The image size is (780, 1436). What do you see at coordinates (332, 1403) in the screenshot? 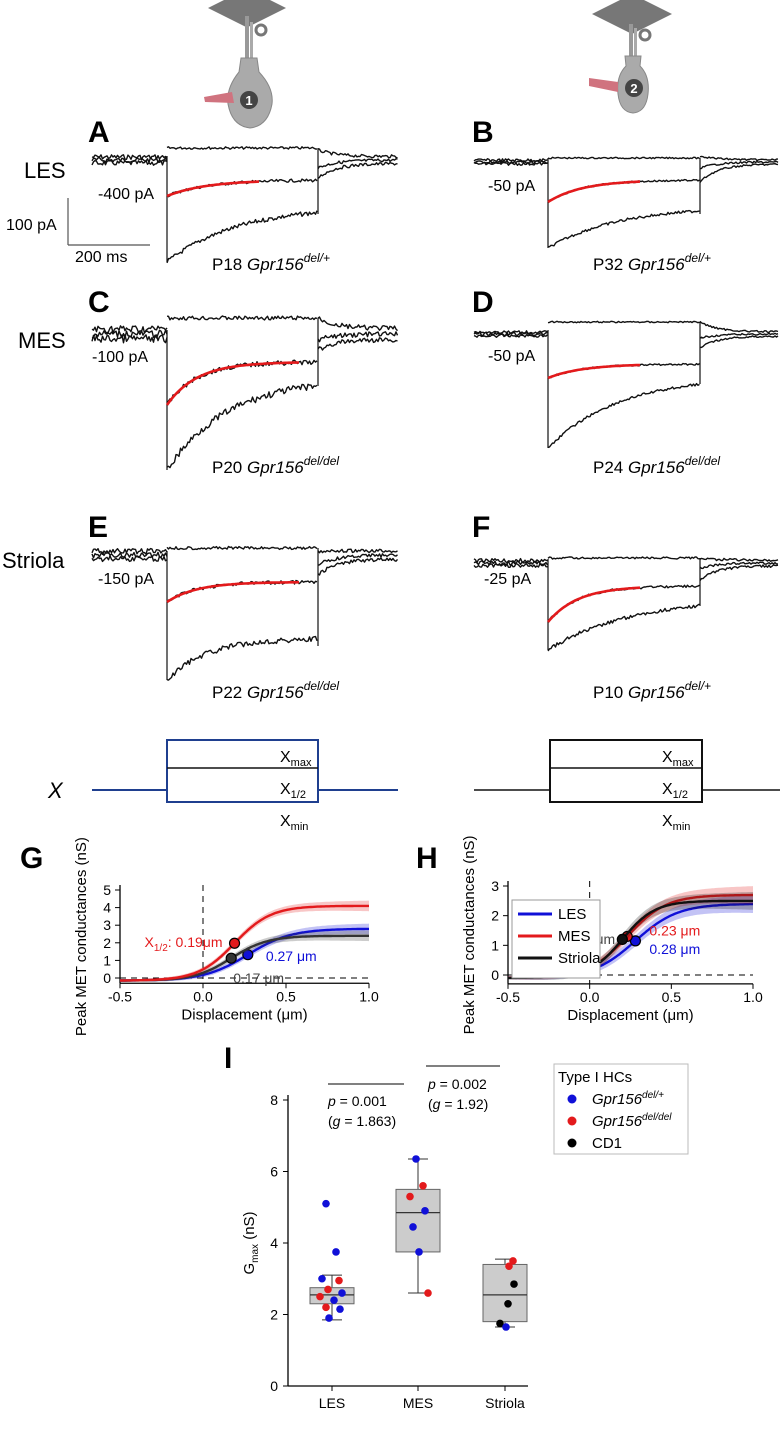
I see `x-tick-label-les: LES` at bounding box center [332, 1403].